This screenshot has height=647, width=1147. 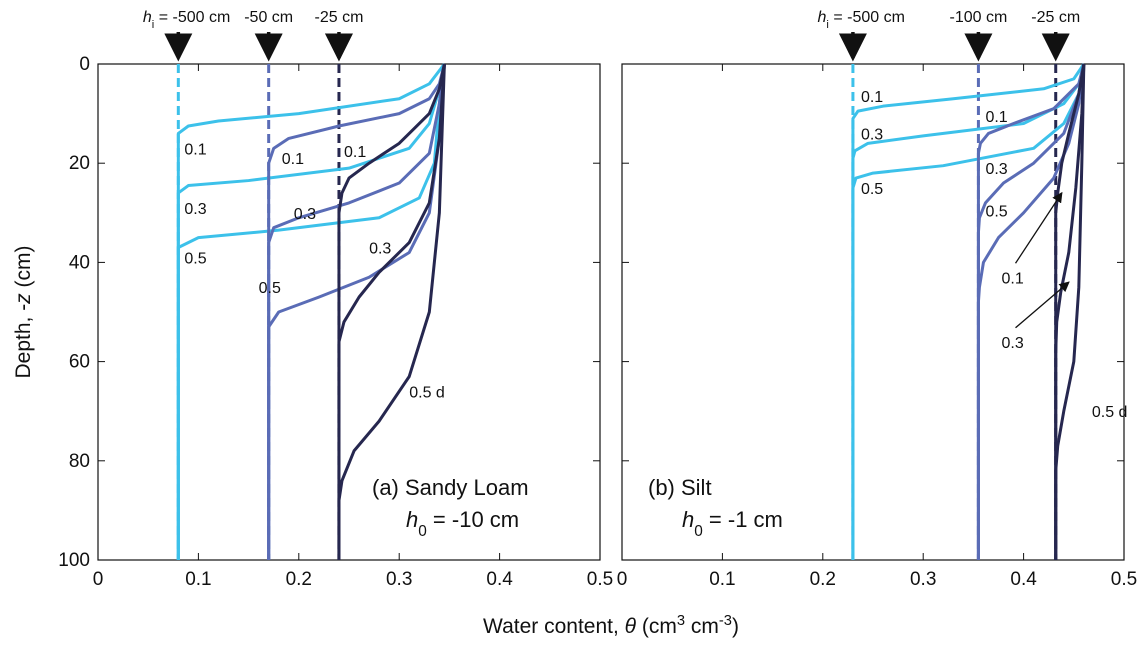 I want to click on panel-subtitle: h0 = -1 cm, so click(x=732, y=523).